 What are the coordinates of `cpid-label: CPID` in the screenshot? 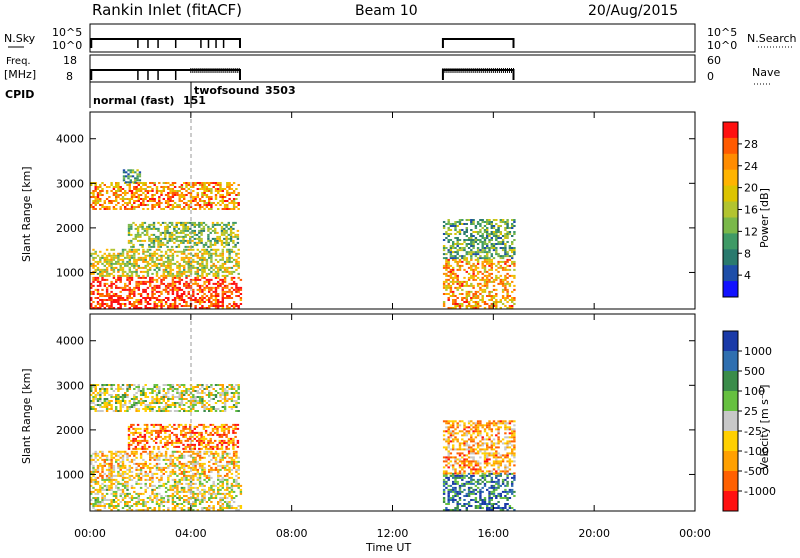 It's located at (19, 94).